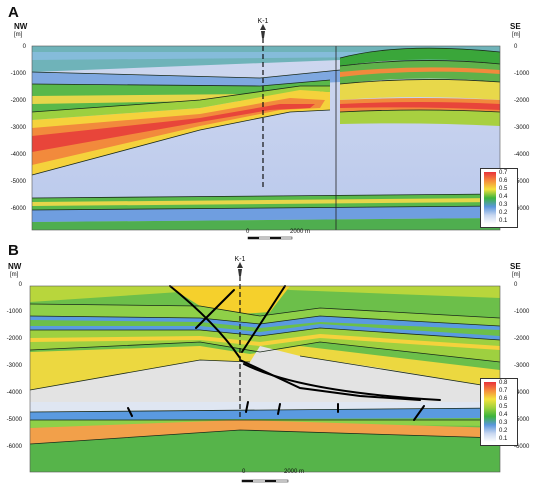 The width and height of the screenshot is (550, 486). What do you see at coordinates (503, 383) in the screenshot?
I see `legend-value: 0.8` at bounding box center [503, 383].